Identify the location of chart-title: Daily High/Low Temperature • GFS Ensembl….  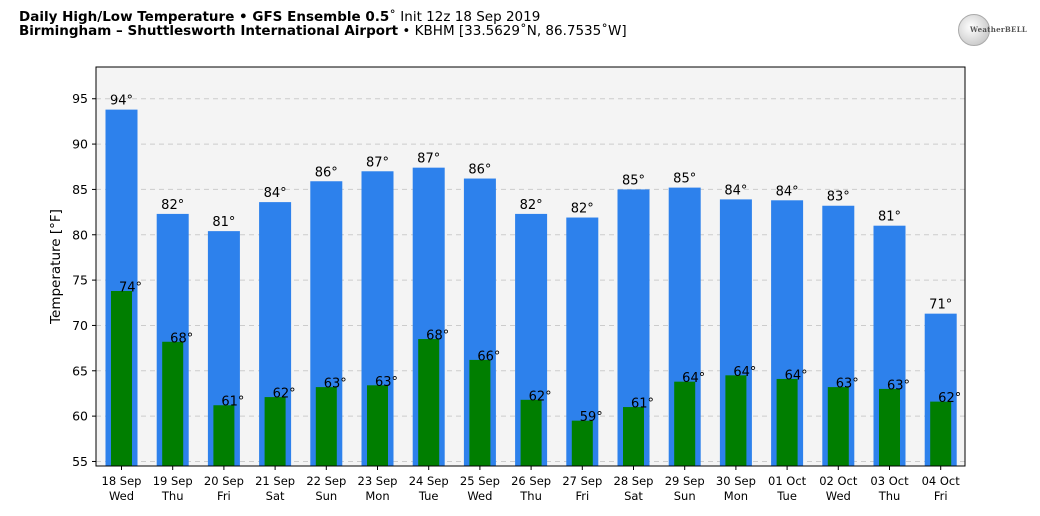
(279, 17).